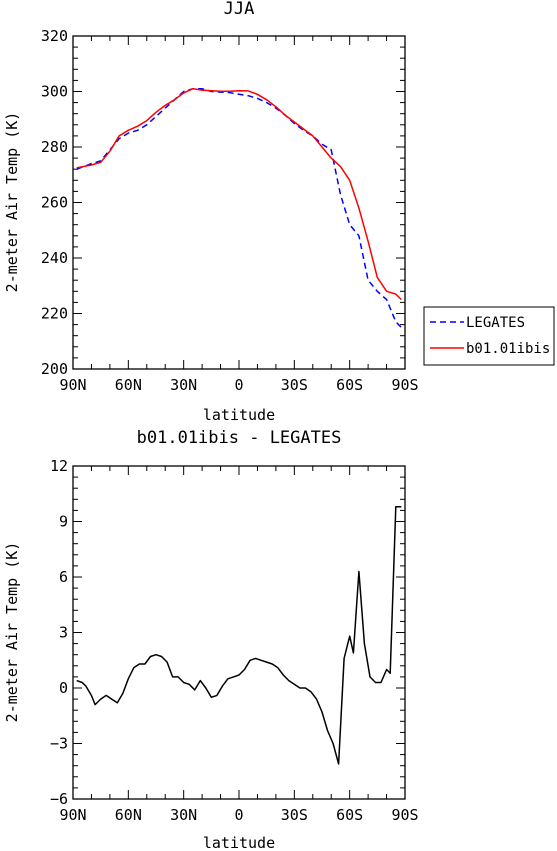  Describe the element at coordinates (495, 323) in the screenshot. I see `legend-label-legates: LEGATES` at that location.